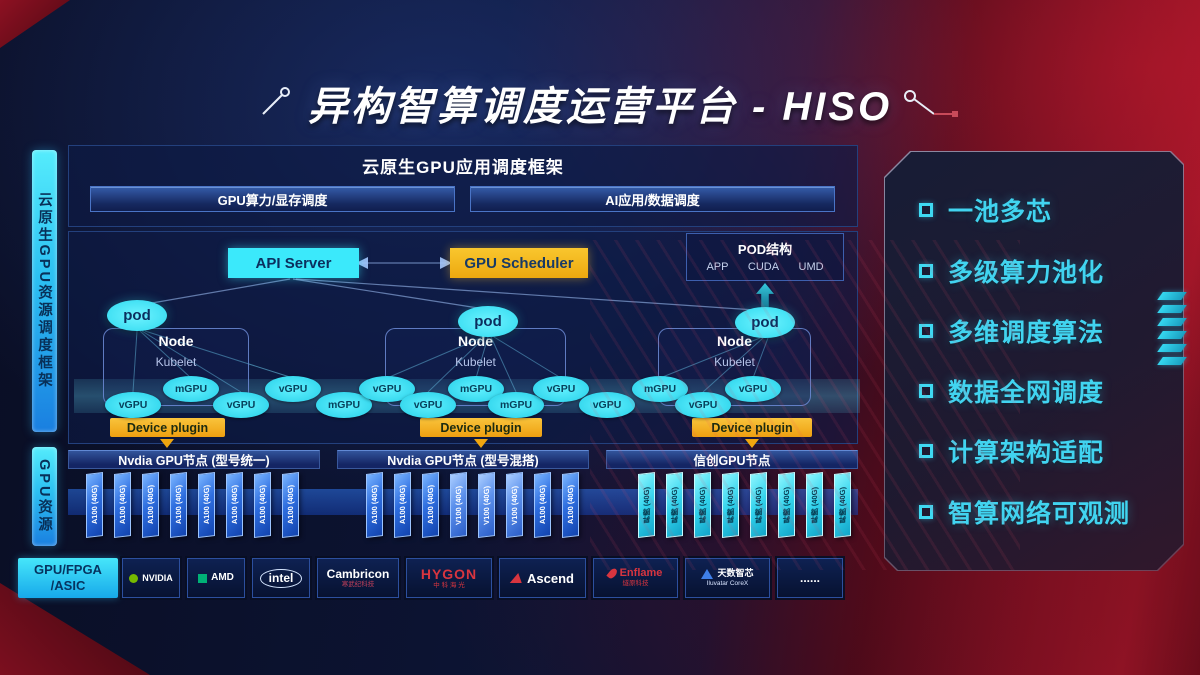 This screenshot has height=675, width=1200. Describe the element at coordinates (811, 267) in the screenshot. I see `pod-struct-item-umd: UMD` at that location.